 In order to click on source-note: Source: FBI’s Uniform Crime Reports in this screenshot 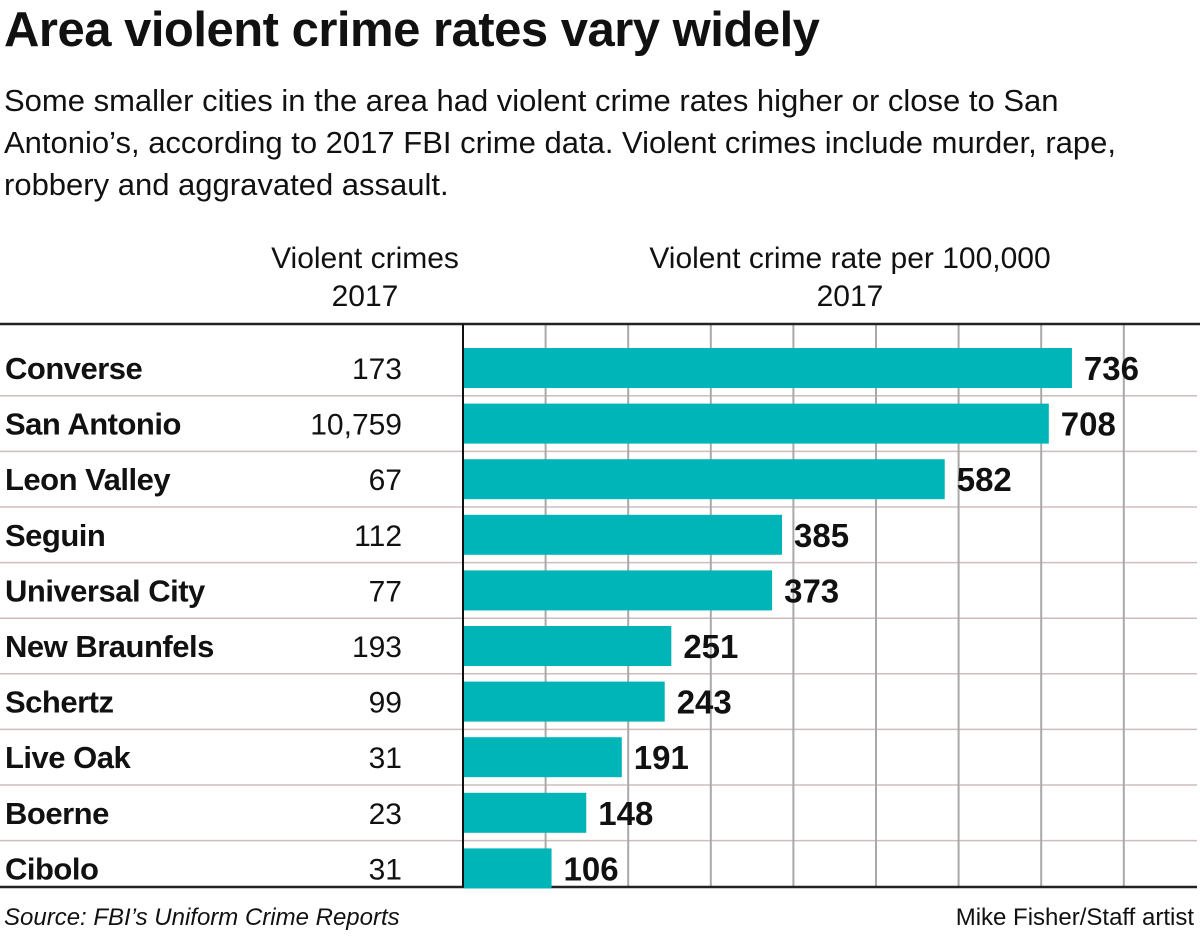, I will do `click(202, 917)`.